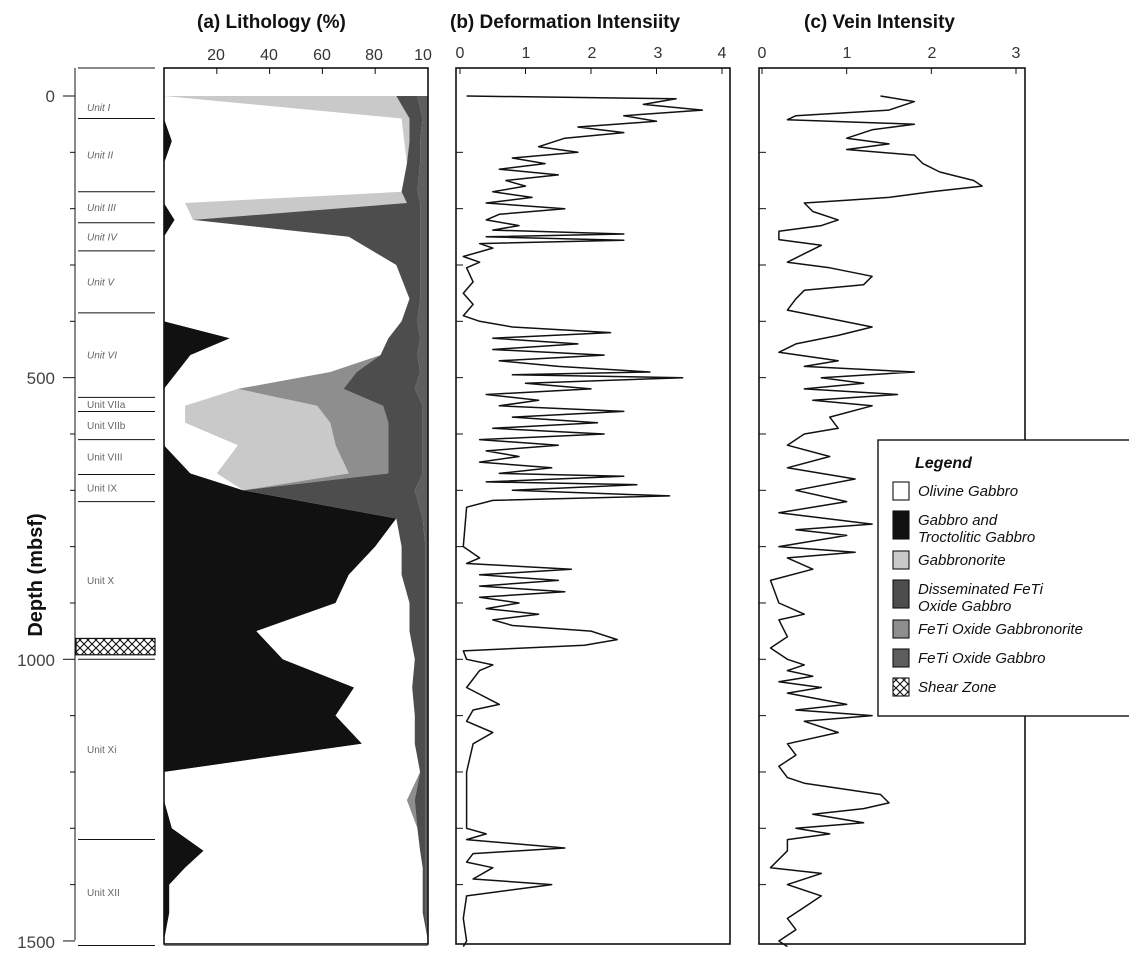 The width and height of the screenshot is (1129, 967). I want to click on lithology-ticks, so click(322, 71).